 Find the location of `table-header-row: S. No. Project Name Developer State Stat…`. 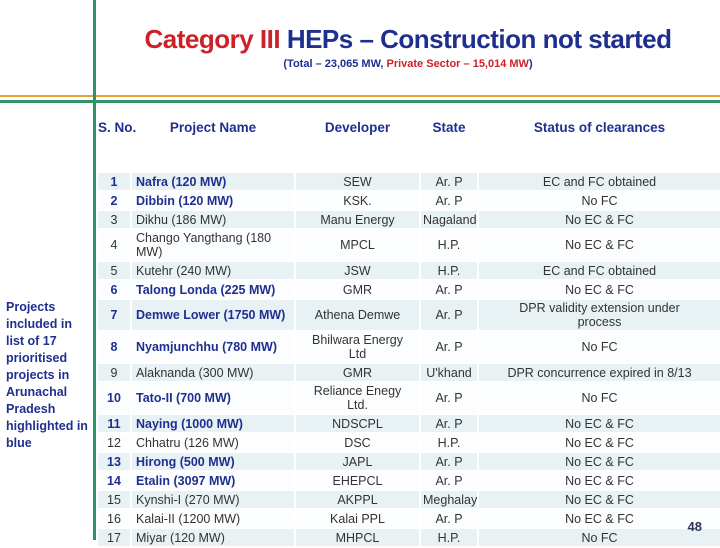

table-header-row: S. No. Project Name Developer State Stat… is located at coordinates (408, 140).